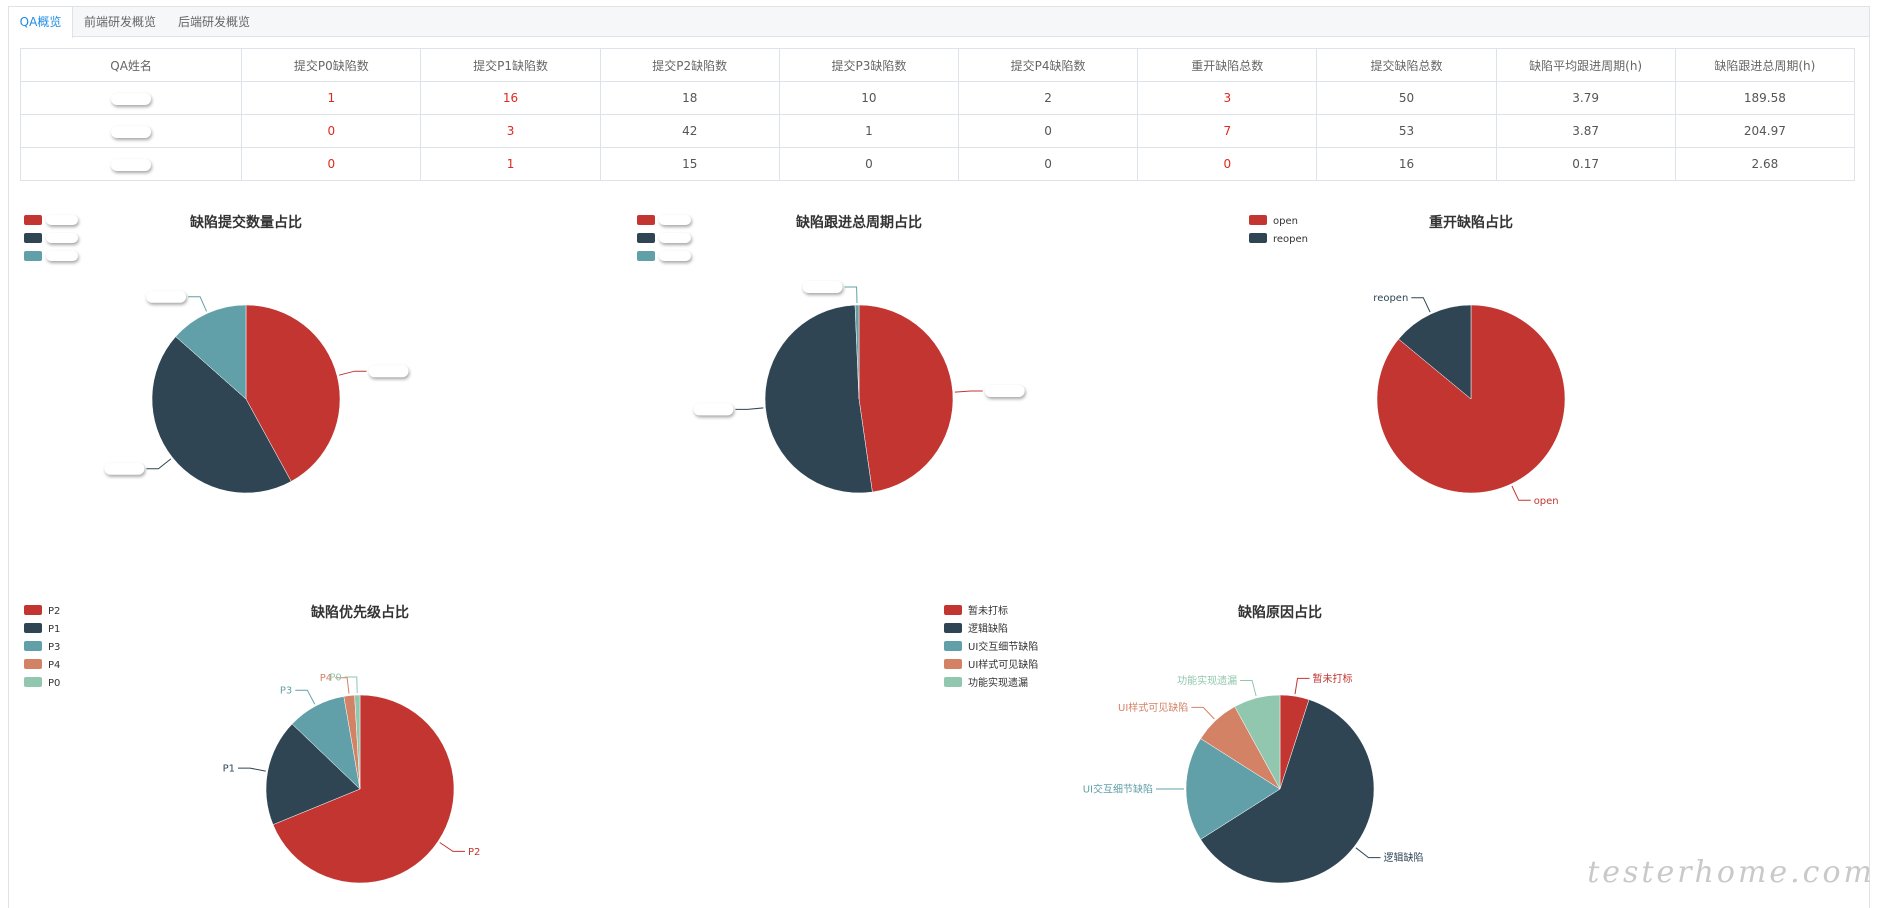  Describe the element at coordinates (1731, 872) in the screenshot. I see `watermark: testerhome.com` at that location.